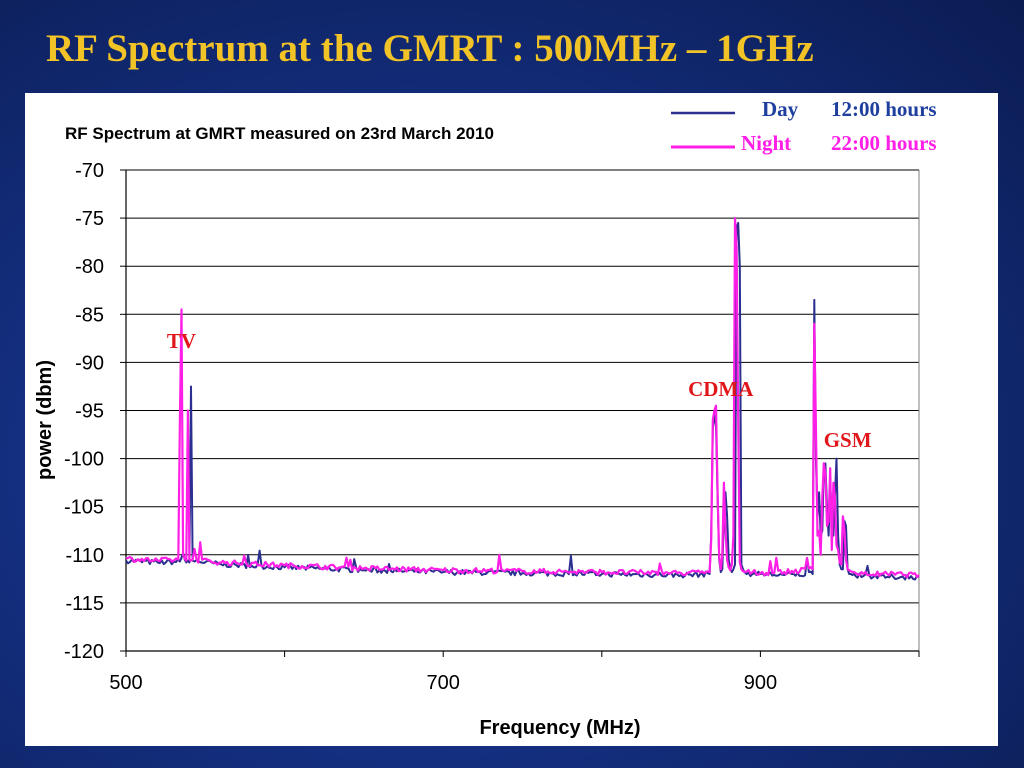  I want to click on legend-night-name: Night, so click(766, 143).